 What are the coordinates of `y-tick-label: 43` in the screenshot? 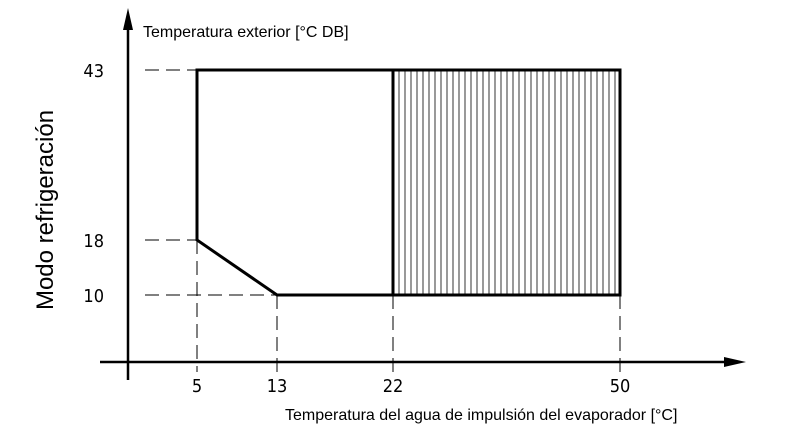 It's located at (93, 71).